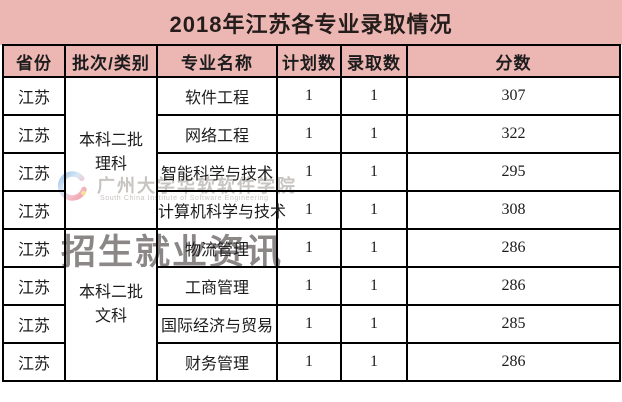 This screenshot has width=622, height=402. What do you see at coordinates (34, 61) in the screenshot?
I see `col-header-province: 省份` at bounding box center [34, 61].